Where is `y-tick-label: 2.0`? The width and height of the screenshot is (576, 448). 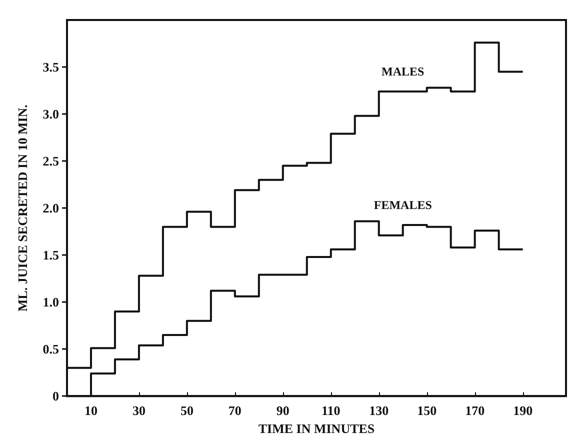
y-tick-label: 2.0 is located at coordinates (50, 208).